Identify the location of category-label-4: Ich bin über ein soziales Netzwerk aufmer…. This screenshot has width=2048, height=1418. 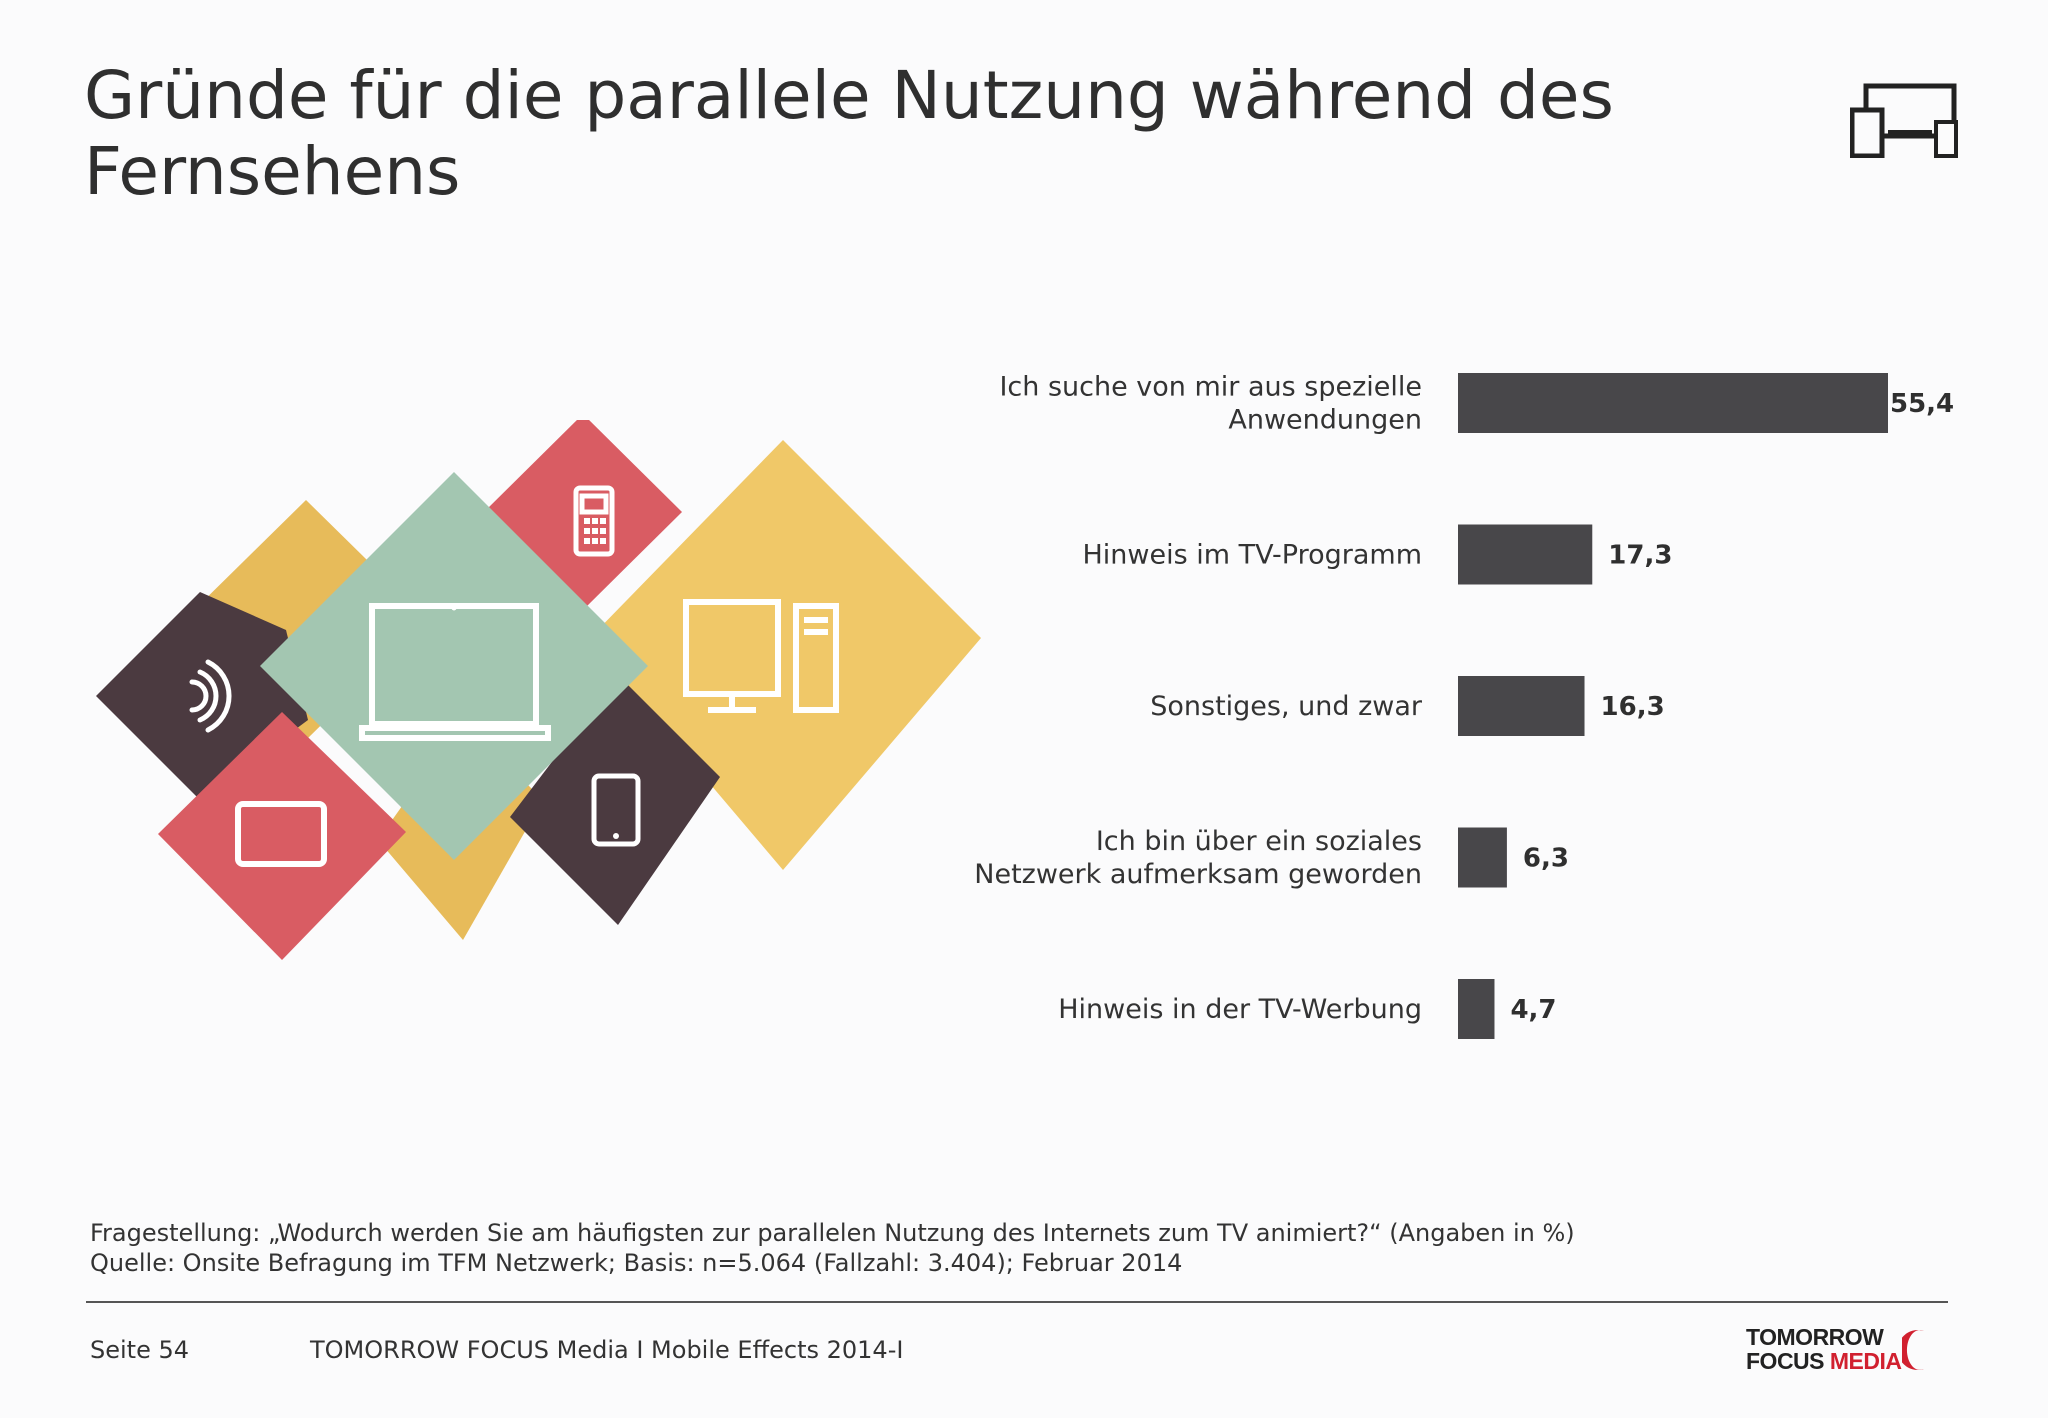
(1198, 858).